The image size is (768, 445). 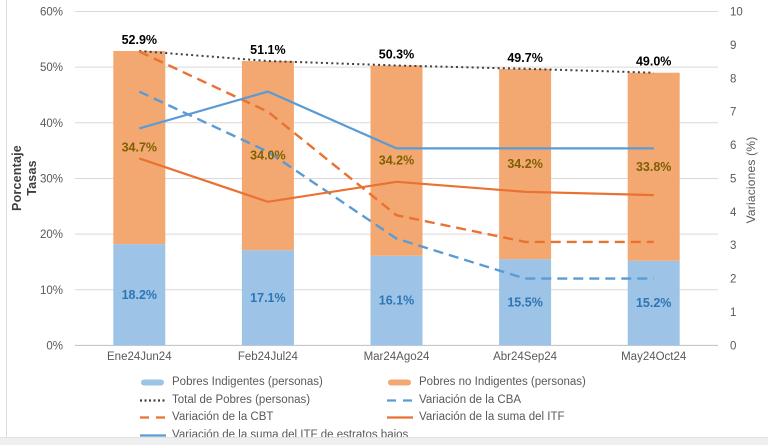 What do you see at coordinates (396, 54) in the screenshot?
I see `total-value-label: 50.3%` at bounding box center [396, 54].